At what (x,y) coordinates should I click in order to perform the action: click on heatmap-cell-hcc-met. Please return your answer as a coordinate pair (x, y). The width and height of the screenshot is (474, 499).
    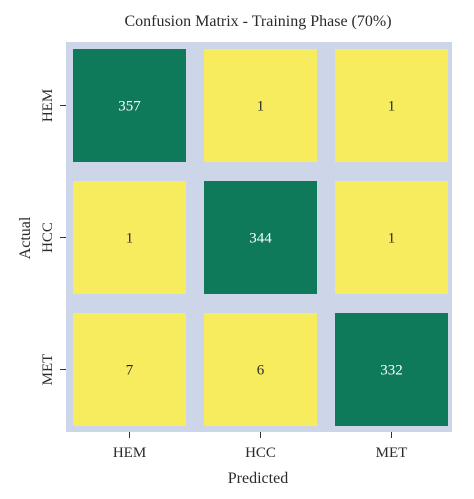
    Looking at the image, I should click on (391, 237).